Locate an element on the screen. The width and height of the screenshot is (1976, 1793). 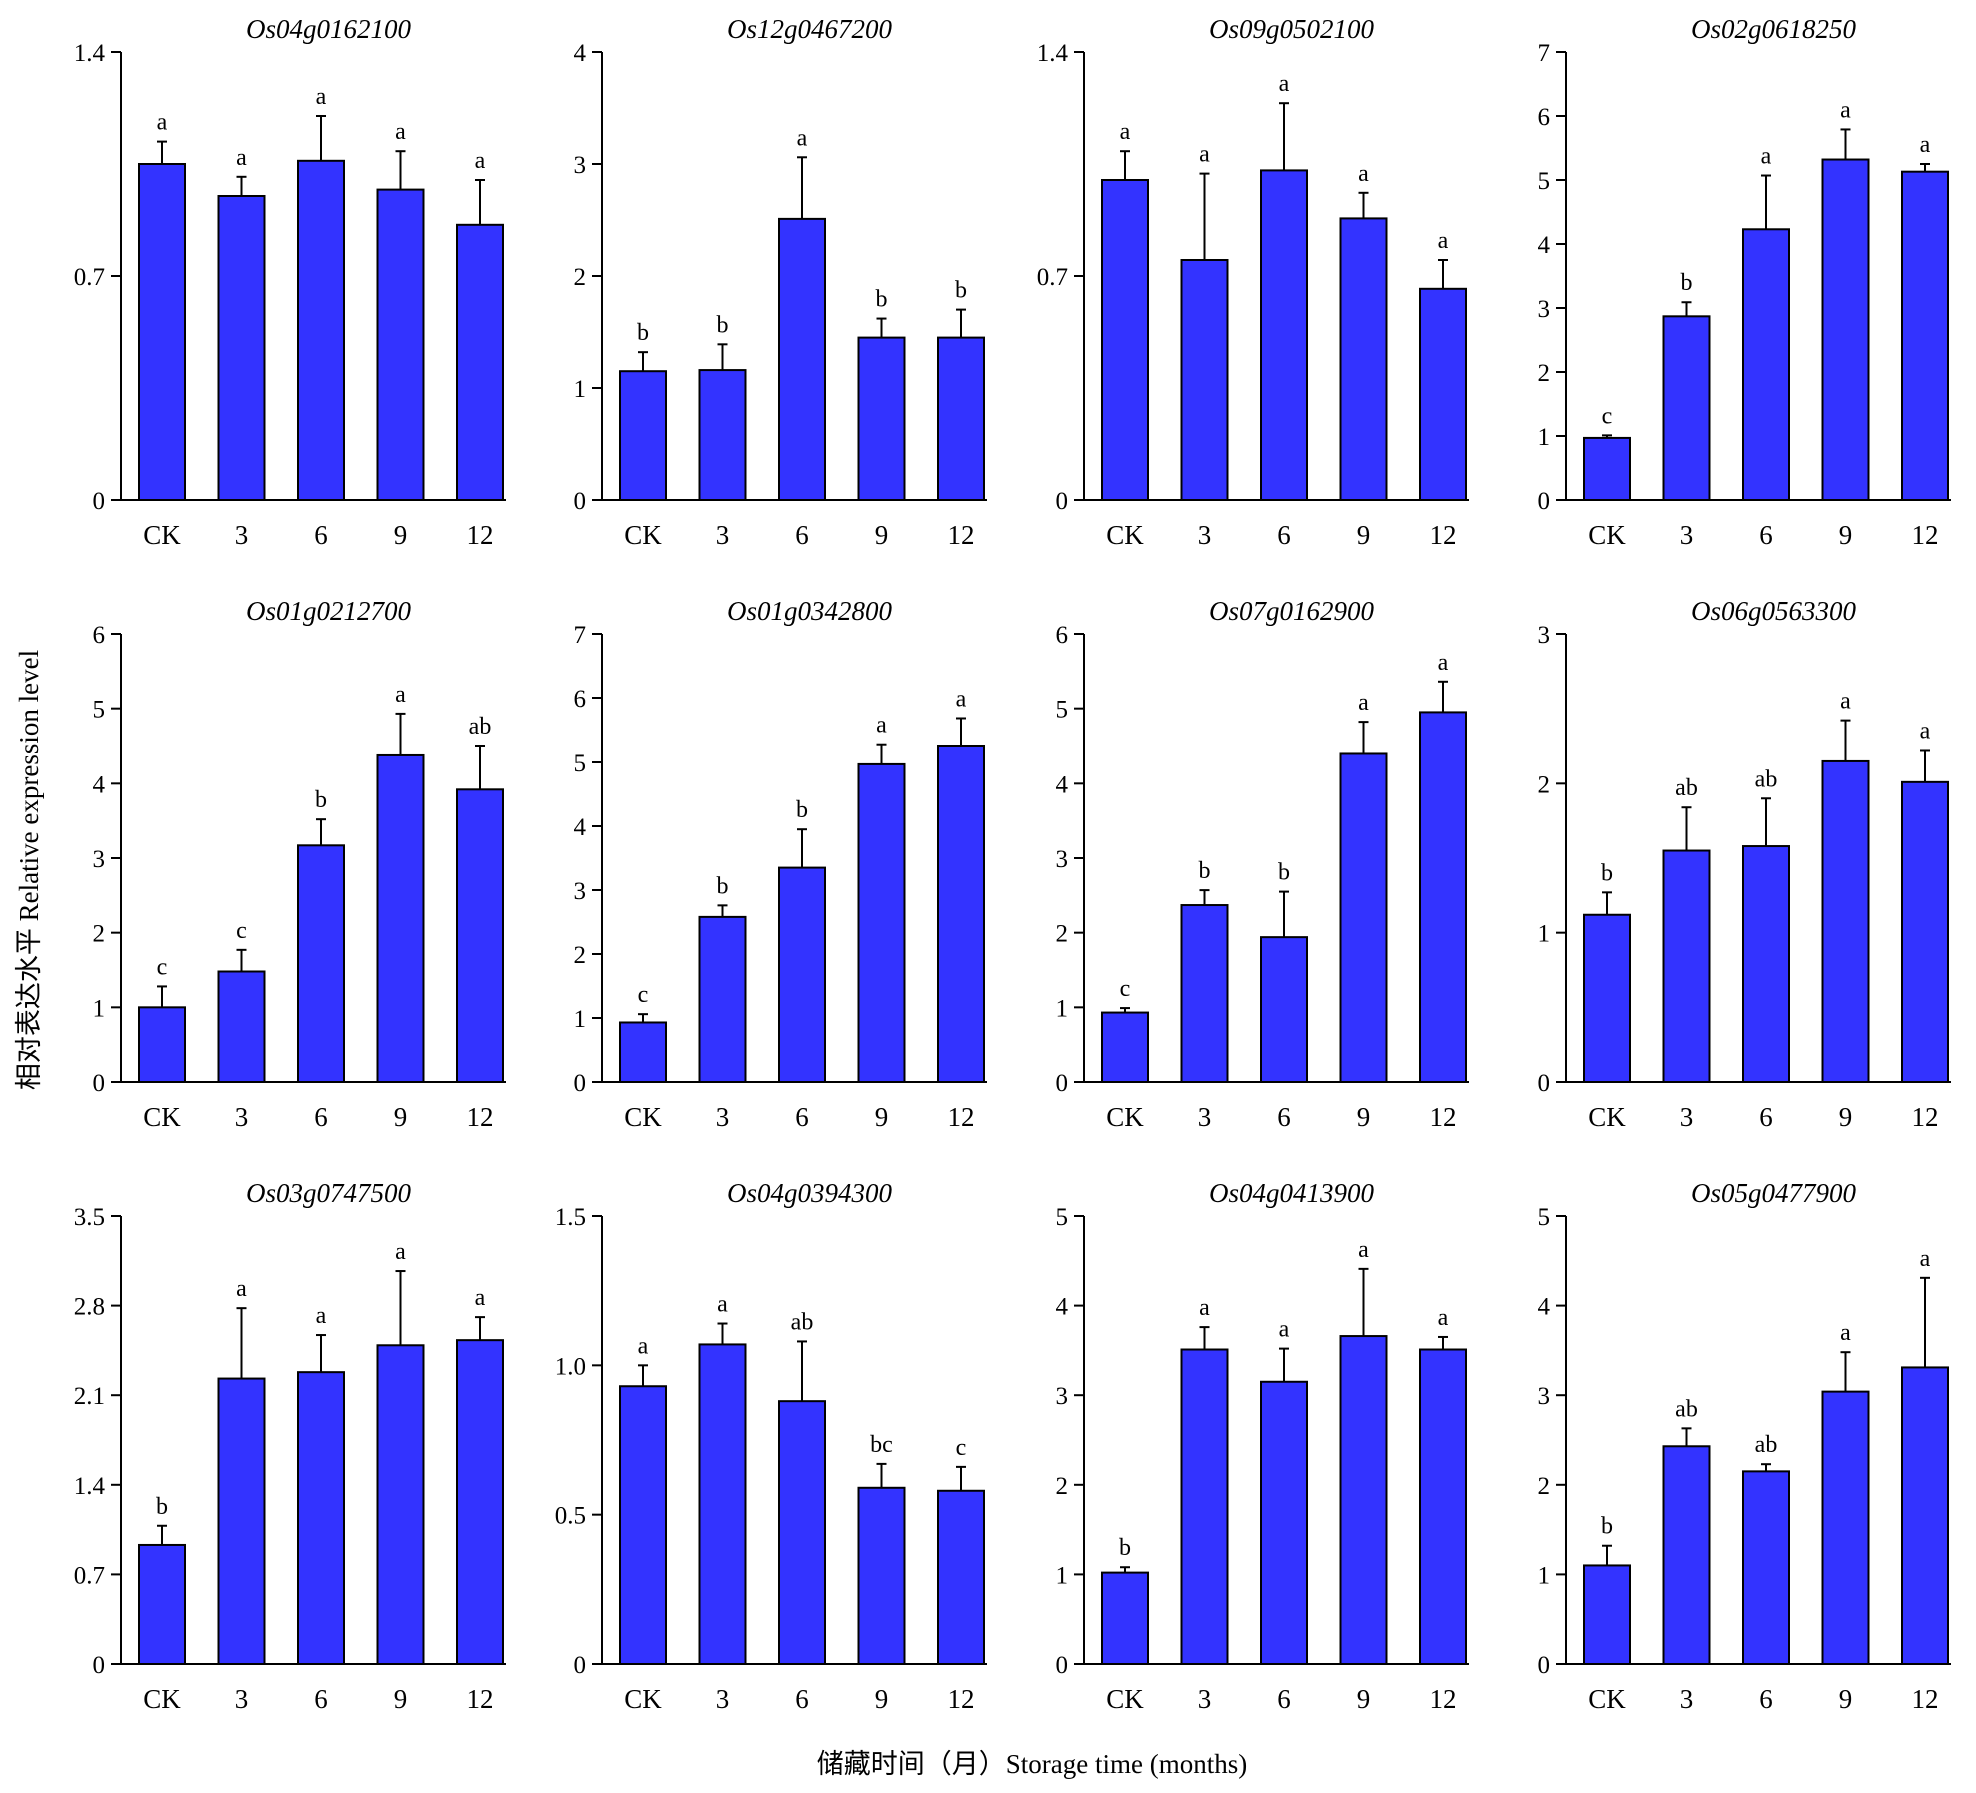
panel-title: Os04g0413900 is located at coordinates (1292, 1193).